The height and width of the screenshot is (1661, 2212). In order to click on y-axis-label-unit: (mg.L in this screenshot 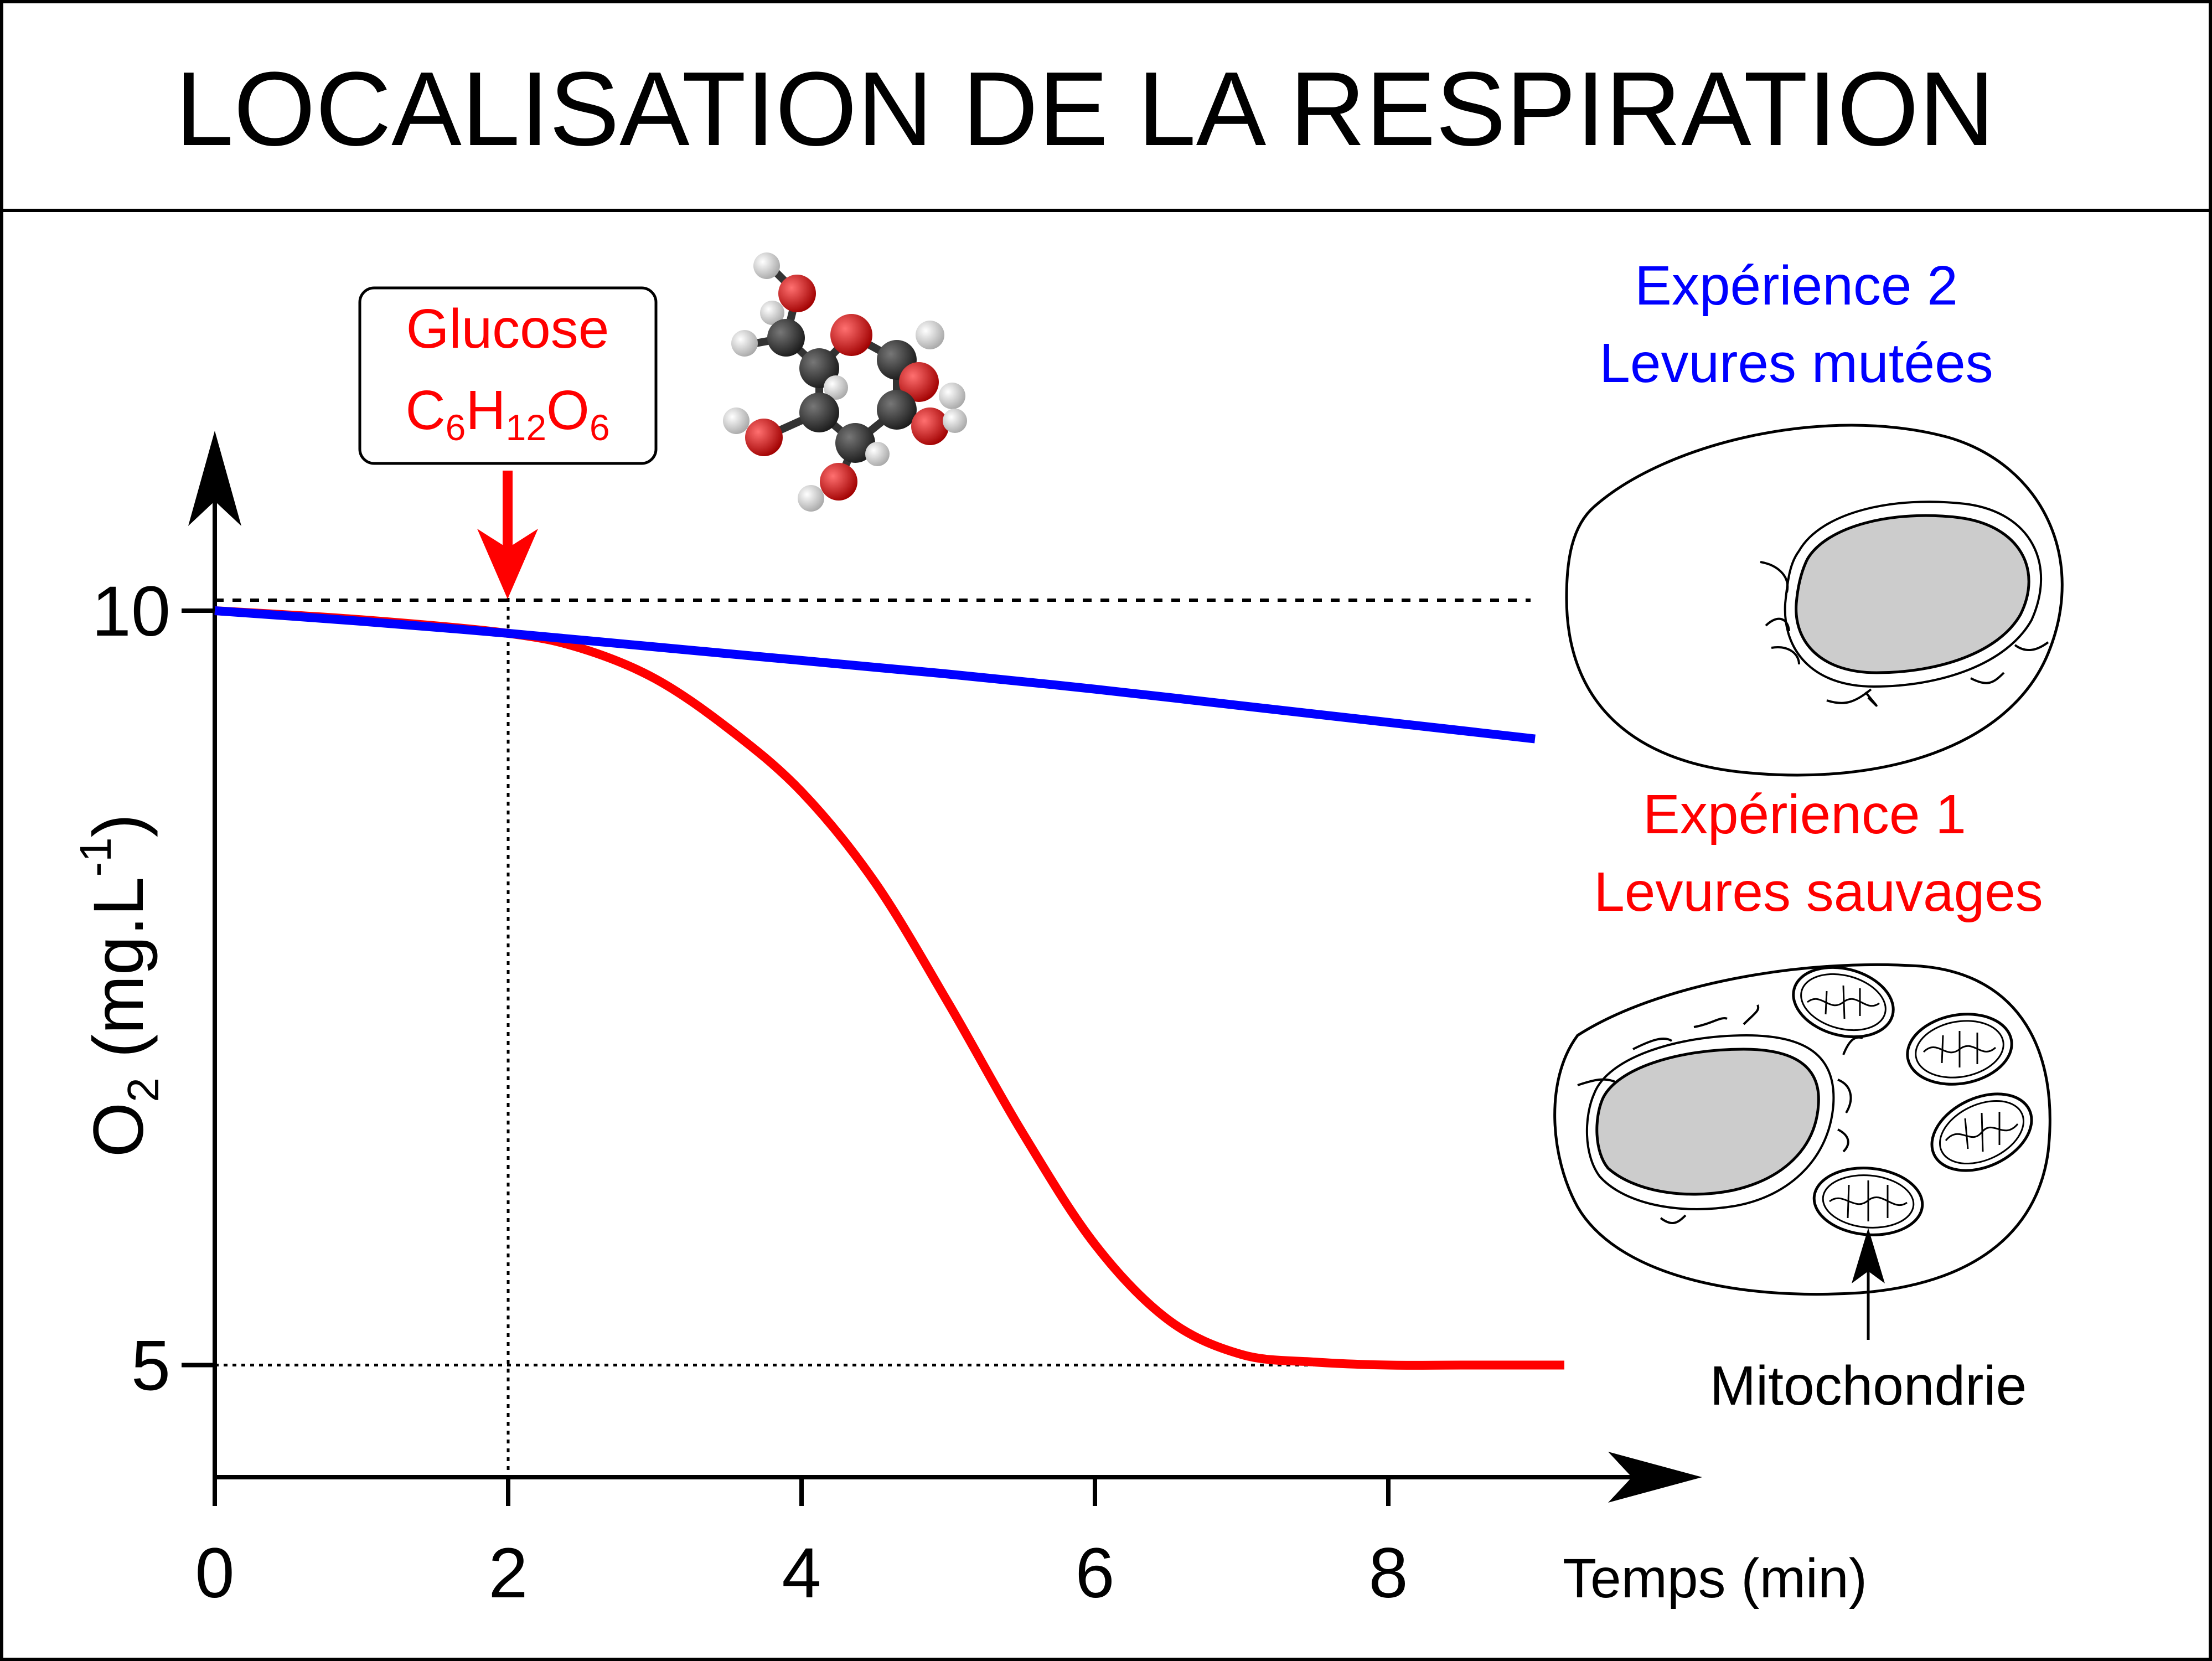, I will do `click(118, 976)`.